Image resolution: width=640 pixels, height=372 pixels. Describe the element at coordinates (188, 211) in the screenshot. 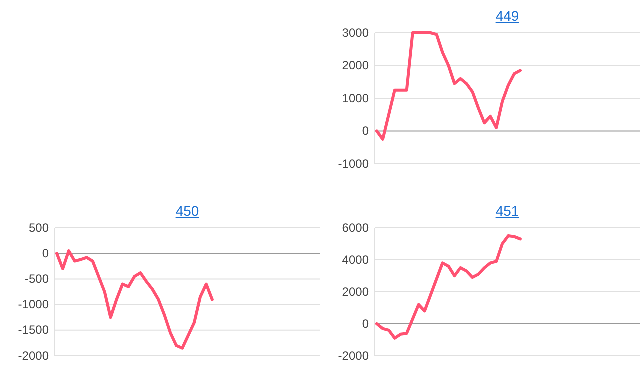

I see `chart-title: 450` at that location.